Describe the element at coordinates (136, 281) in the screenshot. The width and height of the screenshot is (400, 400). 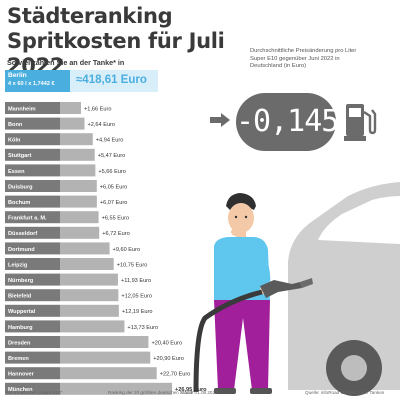
I see `value-label: +11,93 Euro` at that location.